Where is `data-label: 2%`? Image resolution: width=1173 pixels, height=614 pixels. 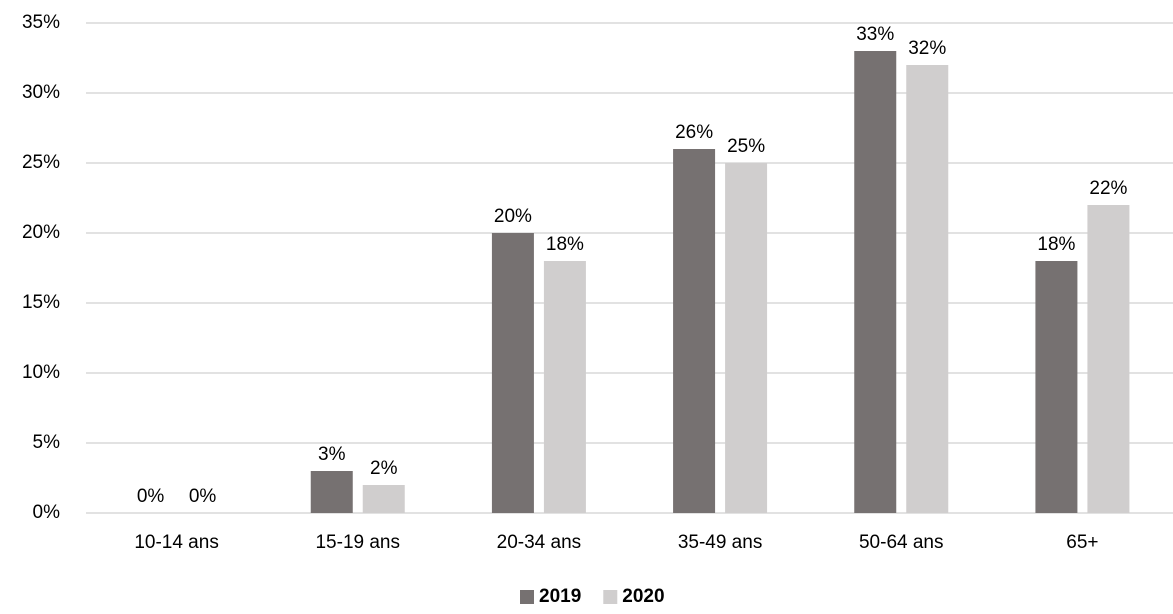 data-label: 2% is located at coordinates (384, 468).